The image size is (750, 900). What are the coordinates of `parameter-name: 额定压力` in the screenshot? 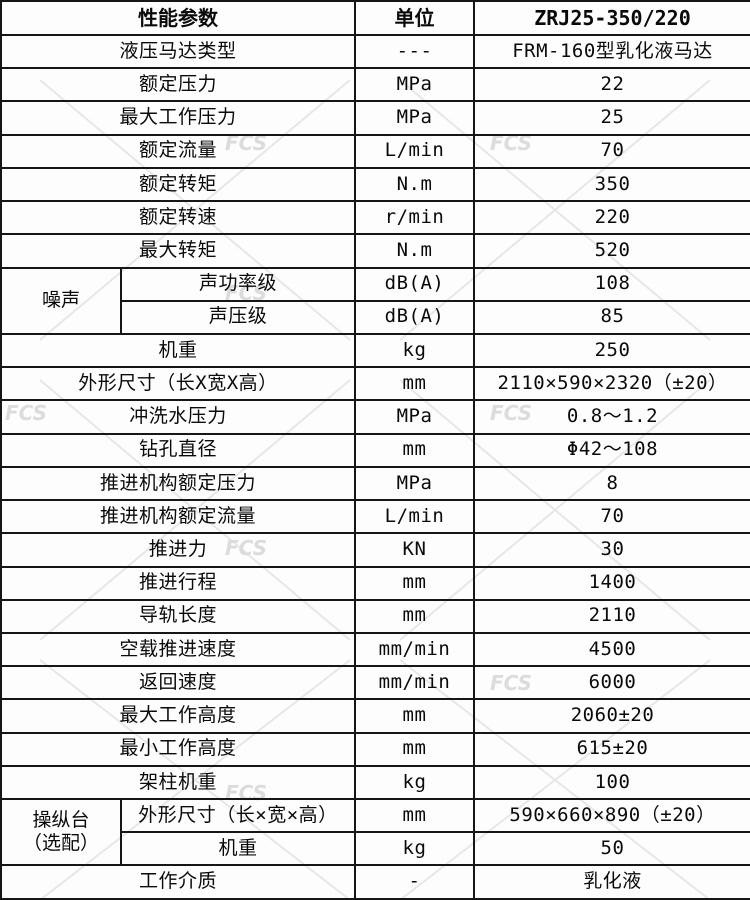 It's located at (178, 85).